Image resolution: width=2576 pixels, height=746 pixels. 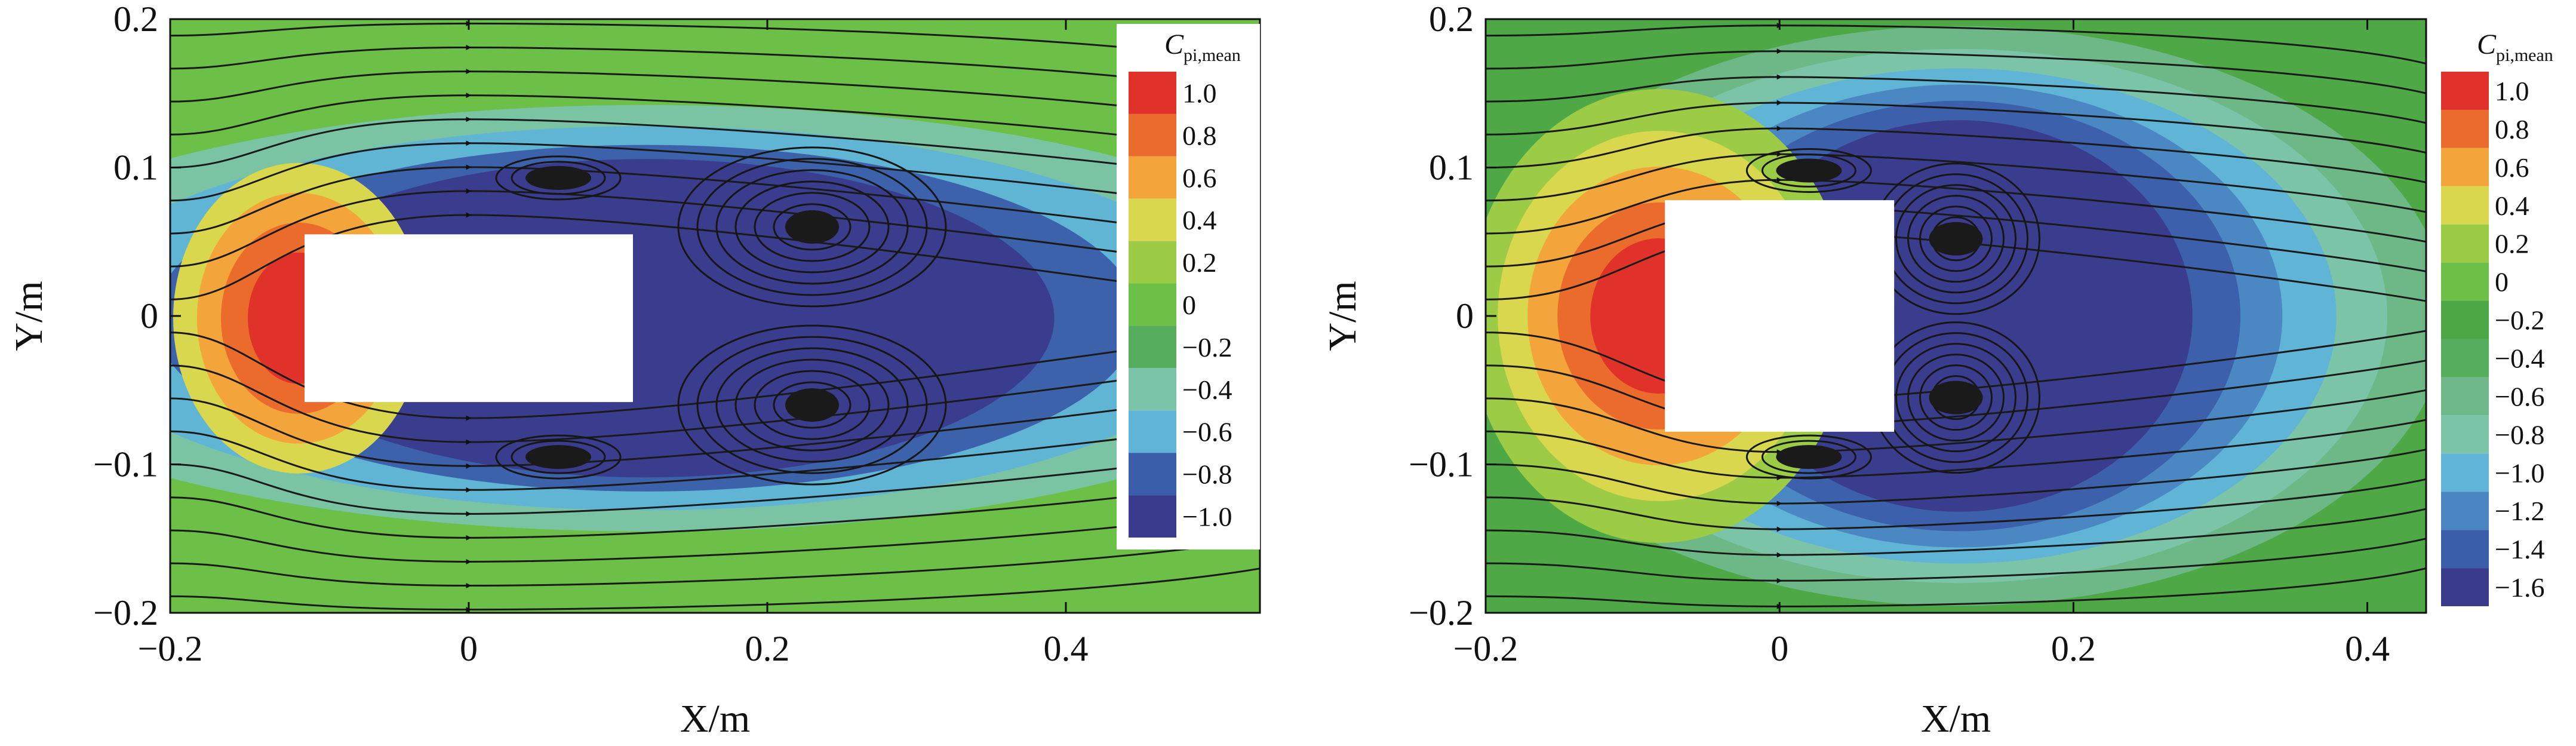 What do you see at coordinates (1199, 135) in the screenshot?
I see `colorbar-label: 0.8` at bounding box center [1199, 135].